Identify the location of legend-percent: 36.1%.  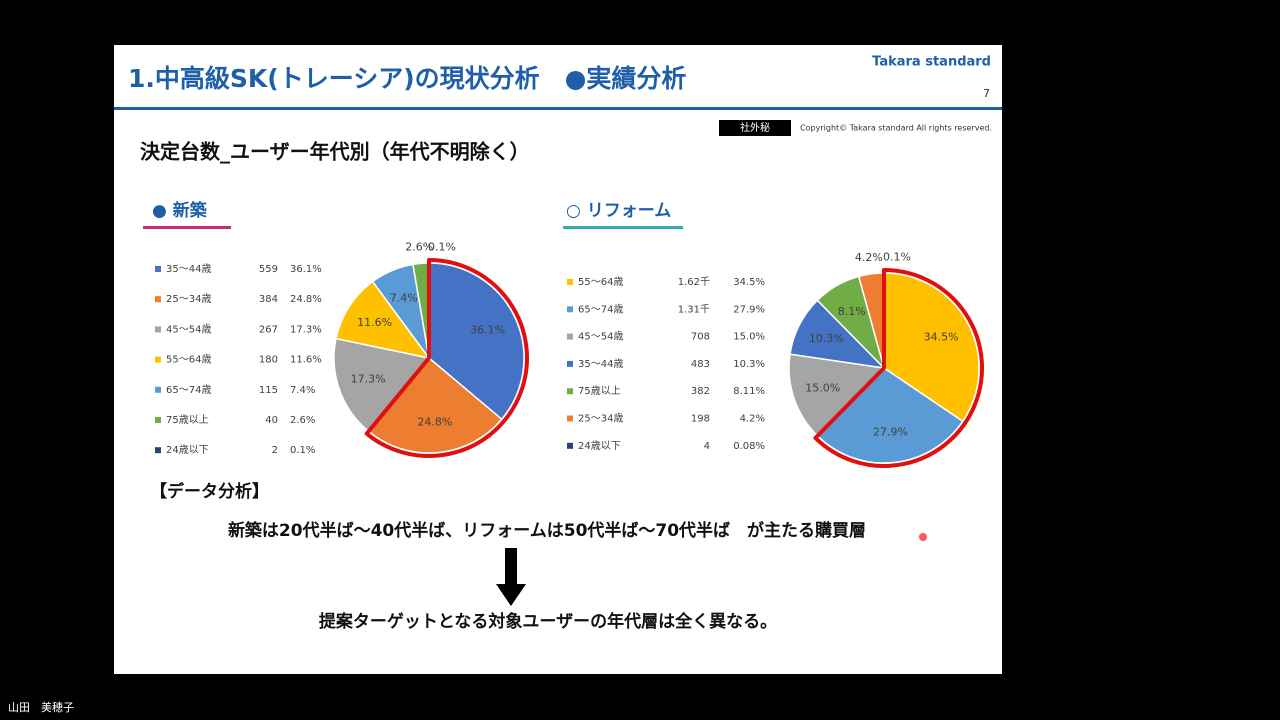
(306, 269).